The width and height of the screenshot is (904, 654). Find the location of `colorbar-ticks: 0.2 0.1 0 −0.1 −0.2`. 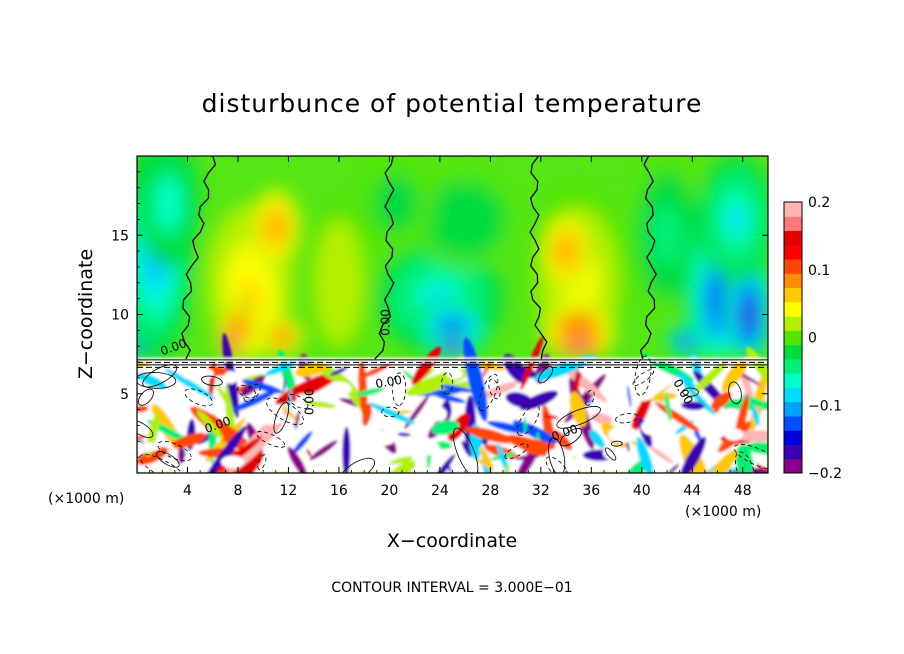

colorbar-ticks: 0.2 0.1 0 −0.1 −0.2 is located at coordinates (825, 338).